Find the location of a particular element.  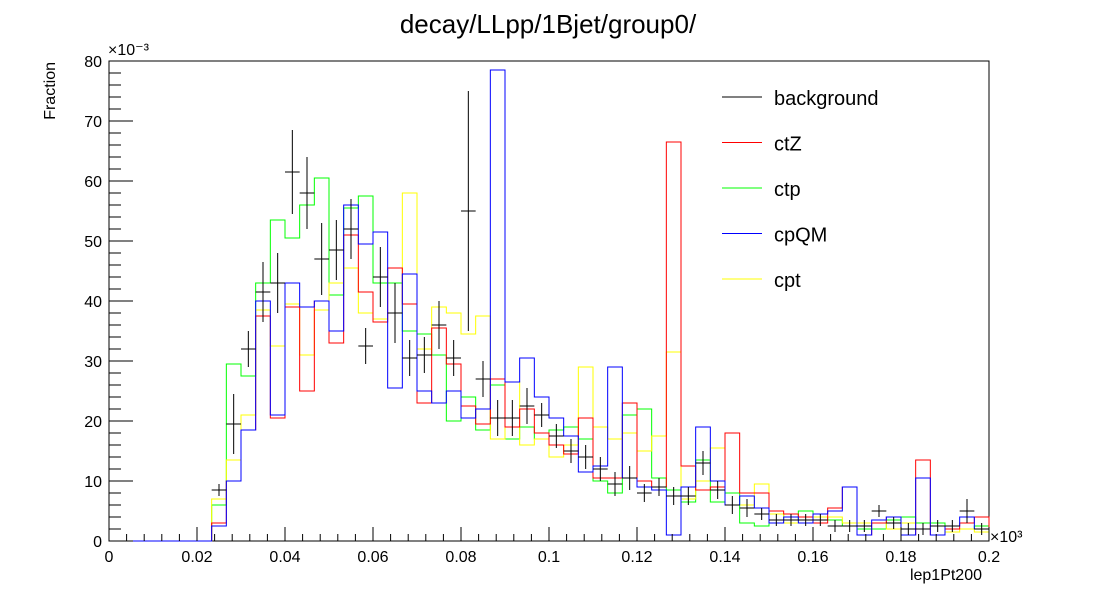

x-tick-label: 0.04 is located at coordinates (284, 557).